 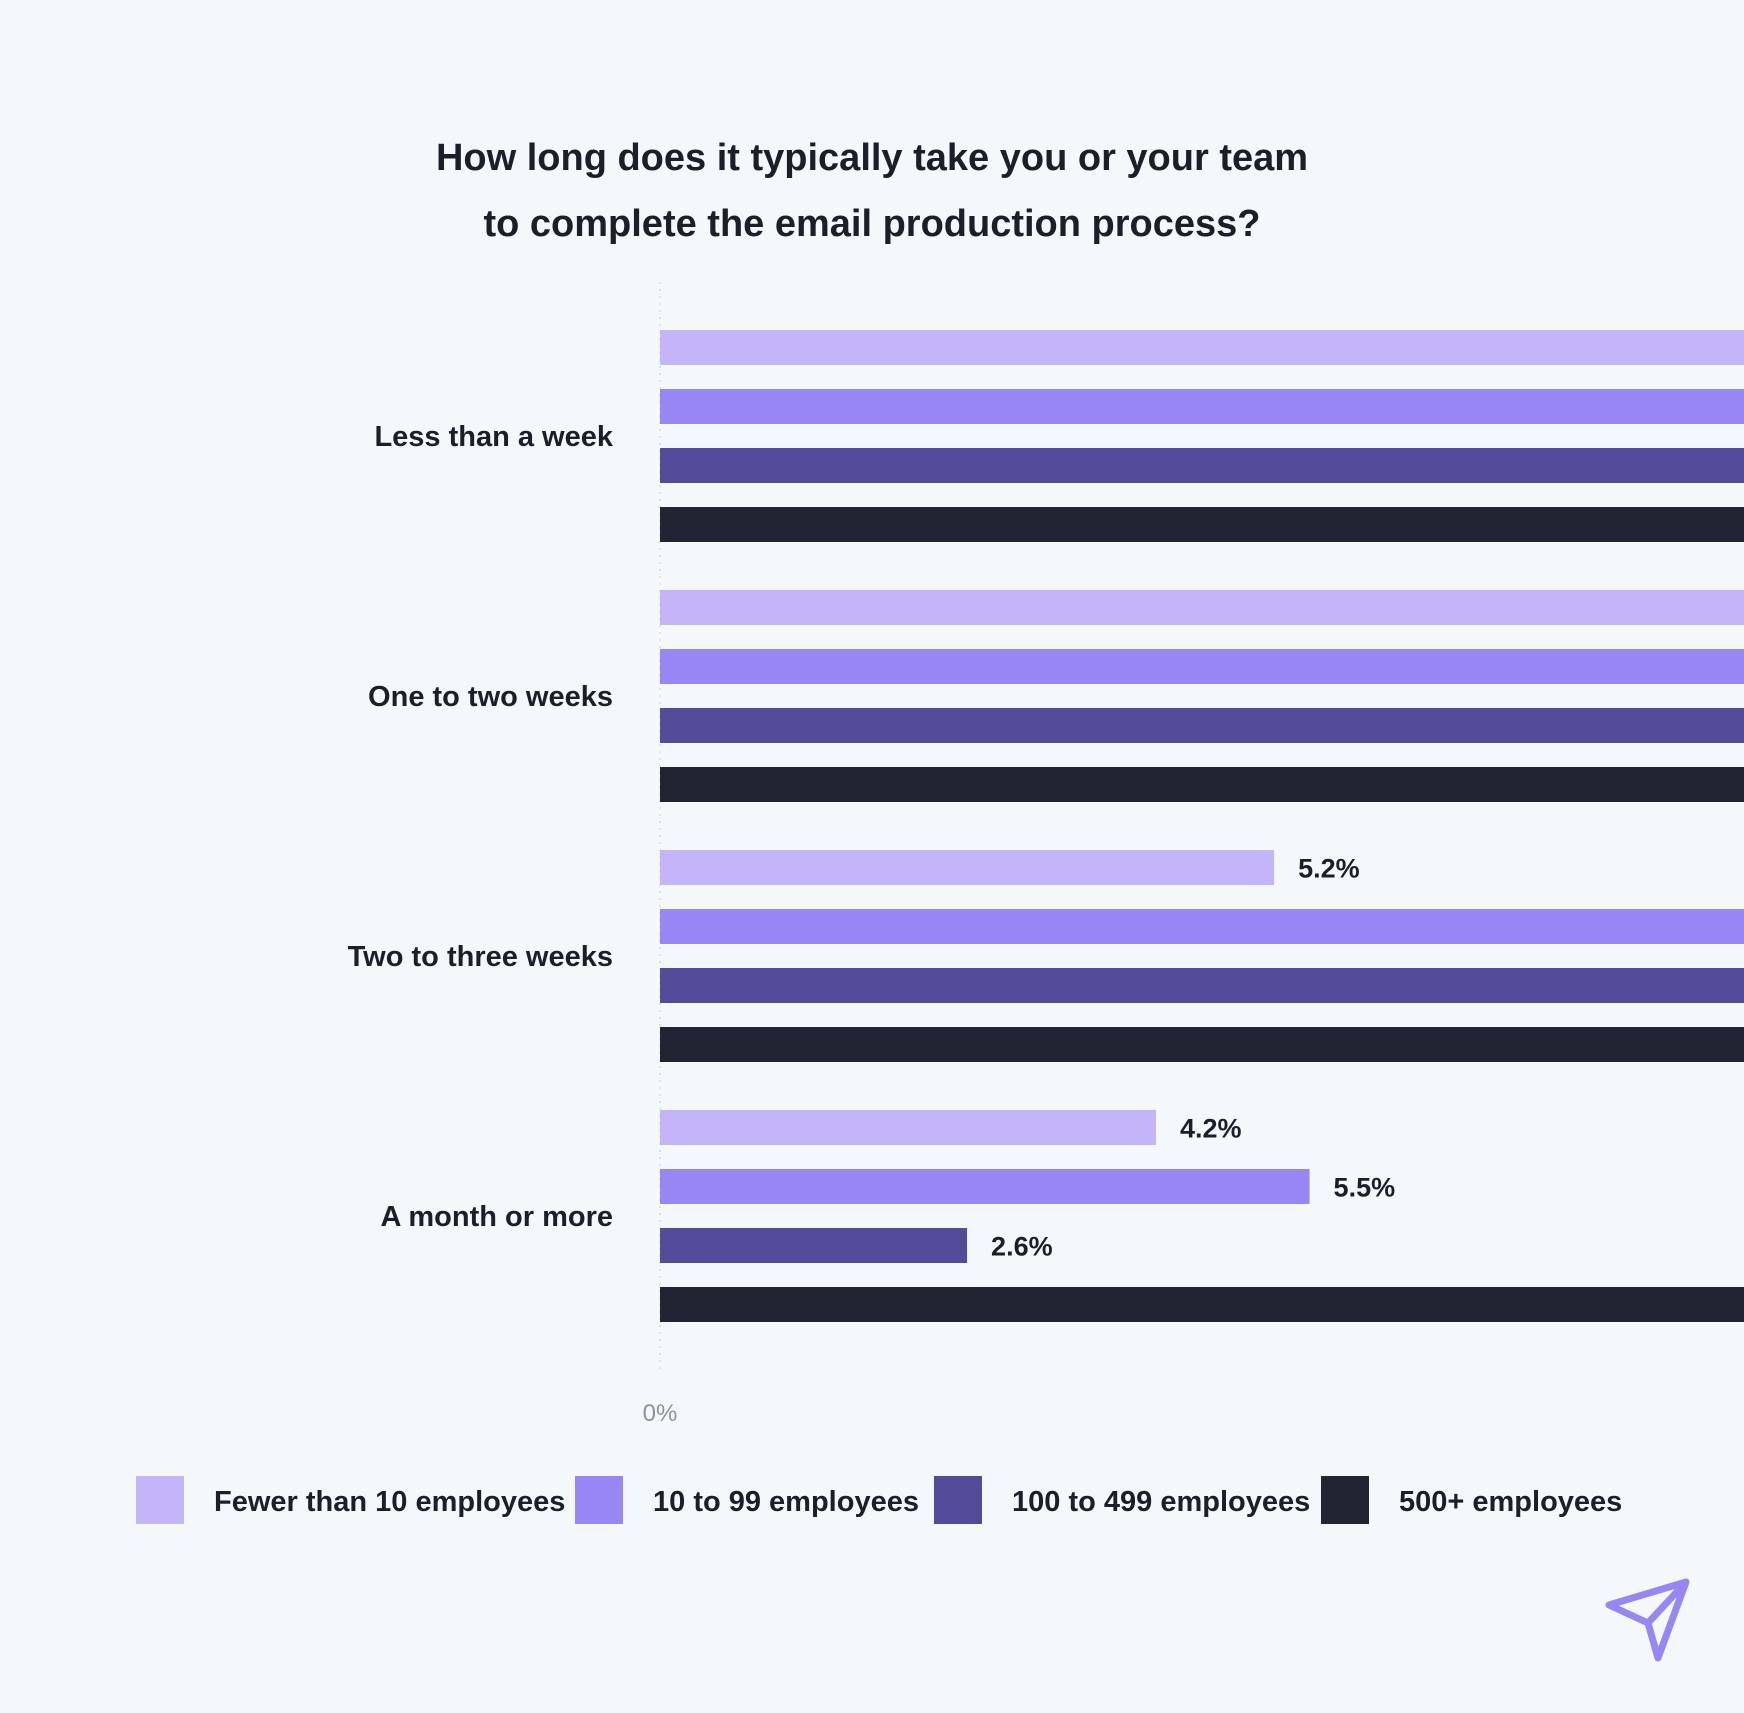 I want to click on legend-label: 100 to 499 employees, so click(x=1161, y=1502).